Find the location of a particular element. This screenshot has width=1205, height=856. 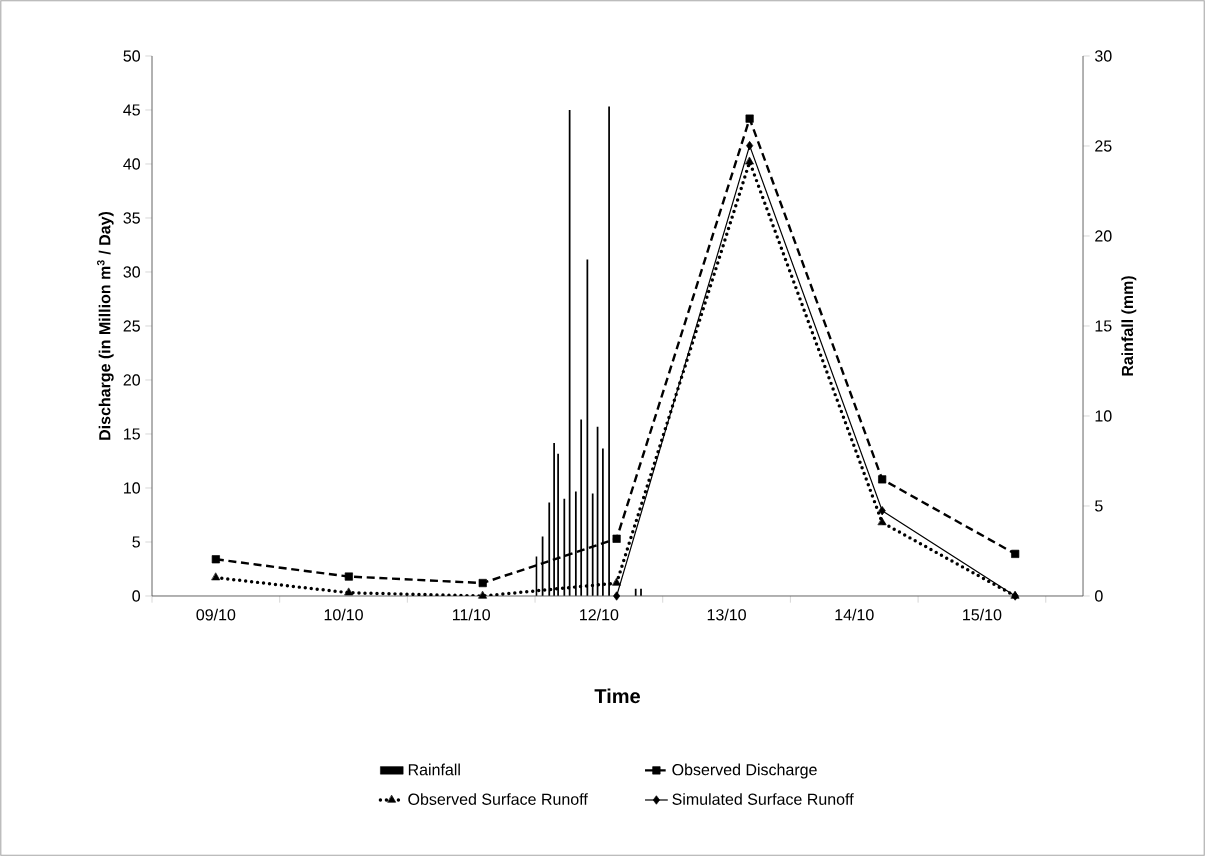

y2-axis-title: Rainfall (mm) is located at coordinates (1129, 326).